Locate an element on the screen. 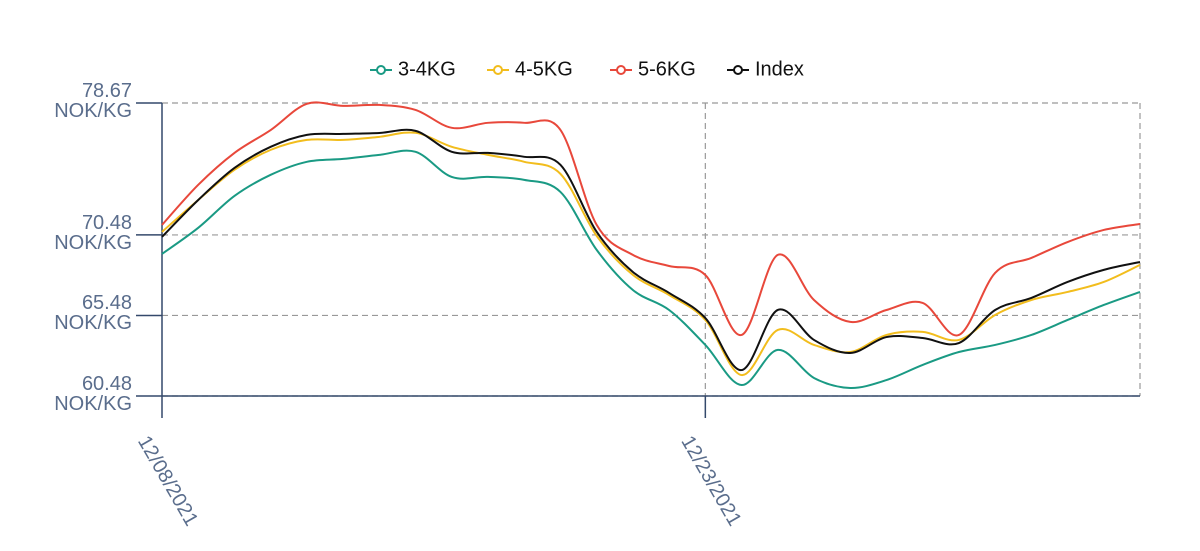 The image size is (1200, 551). legend-label: 4-5KG is located at coordinates (544, 69).